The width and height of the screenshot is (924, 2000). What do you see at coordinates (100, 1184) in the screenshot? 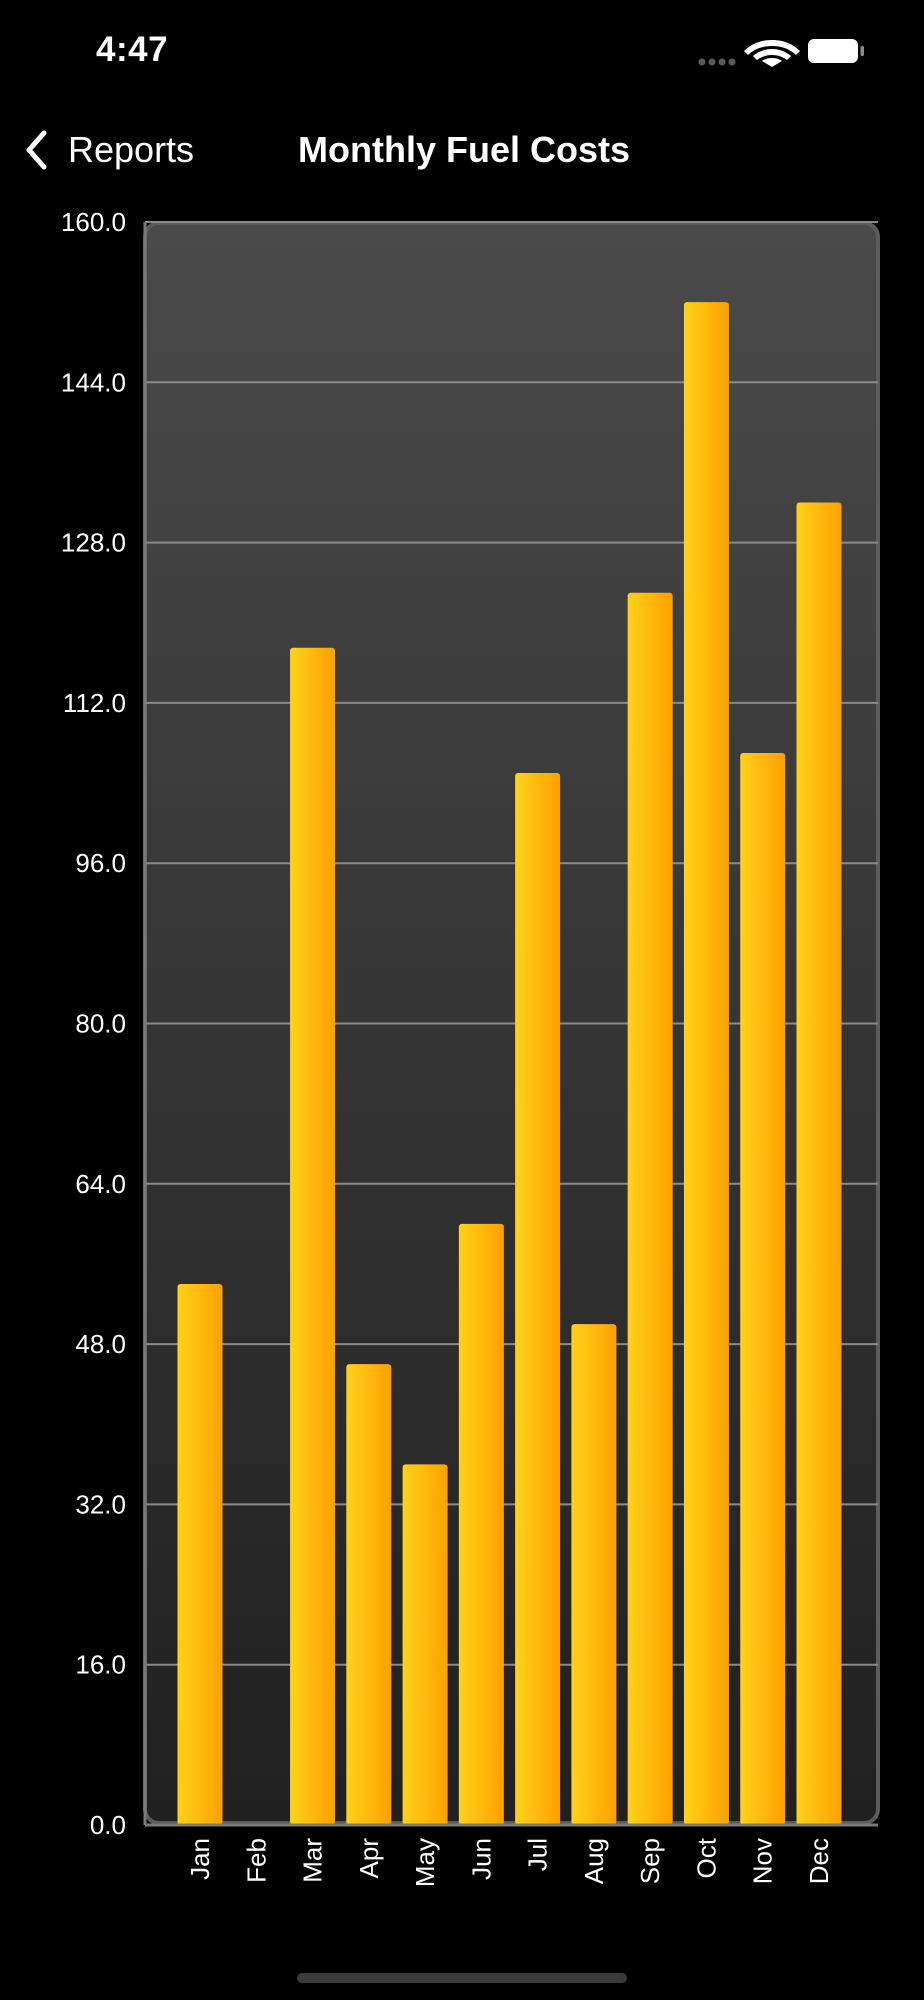
I see `y-tick-label: 64.0` at bounding box center [100, 1184].